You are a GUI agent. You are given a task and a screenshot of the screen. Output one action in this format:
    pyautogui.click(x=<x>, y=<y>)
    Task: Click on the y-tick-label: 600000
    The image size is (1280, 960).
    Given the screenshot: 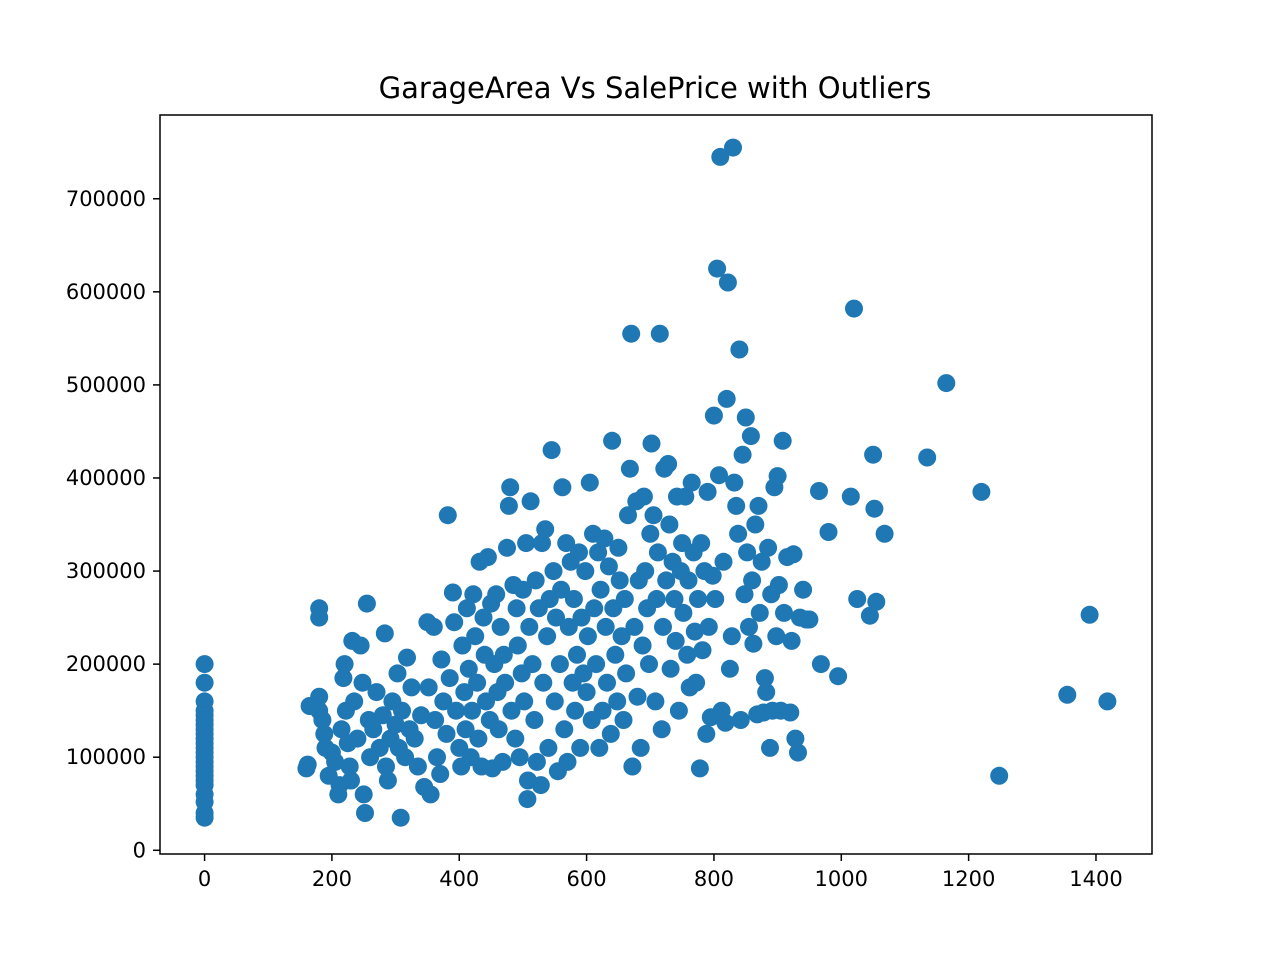 What is the action you would take?
    pyautogui.click(x=106, y=292)
    